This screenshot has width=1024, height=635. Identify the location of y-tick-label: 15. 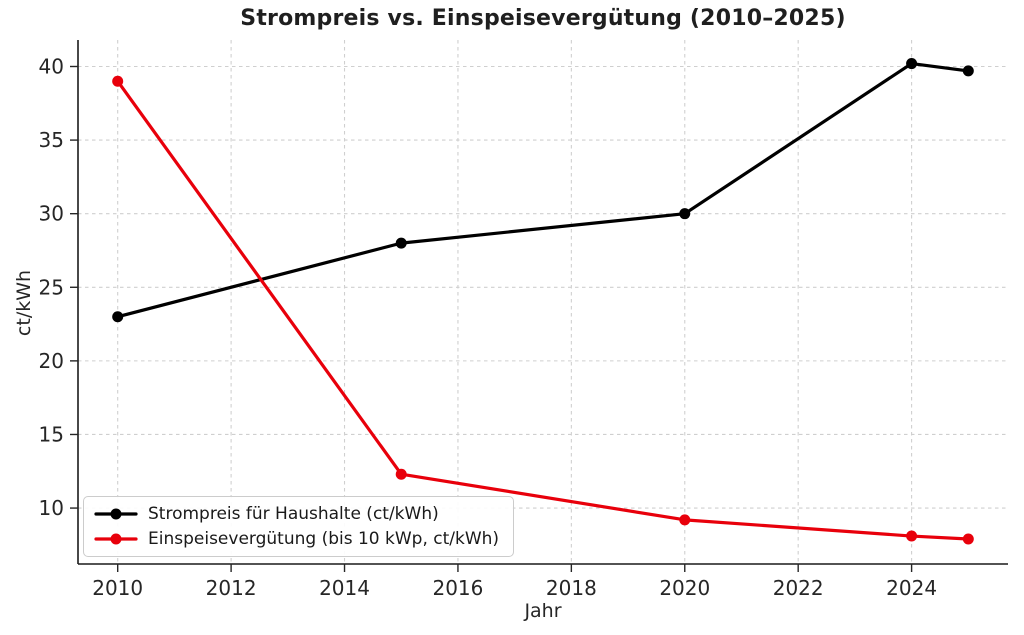
(51, 434).